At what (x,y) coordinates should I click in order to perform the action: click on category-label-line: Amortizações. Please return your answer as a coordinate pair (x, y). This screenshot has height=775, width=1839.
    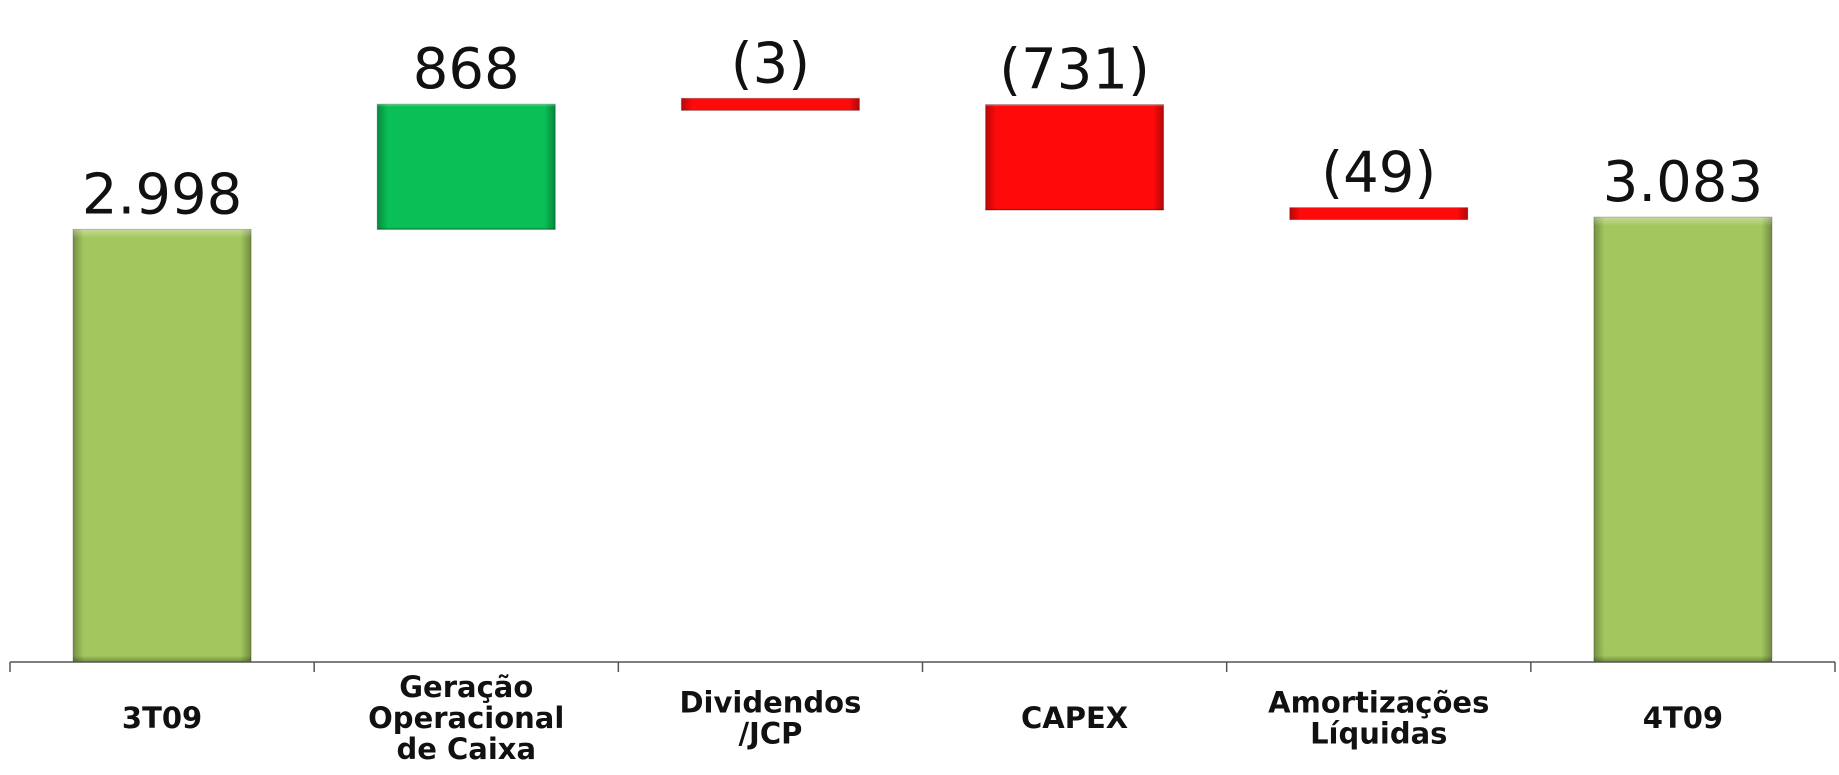
    Looking at the image, I should click on (1378, 703).